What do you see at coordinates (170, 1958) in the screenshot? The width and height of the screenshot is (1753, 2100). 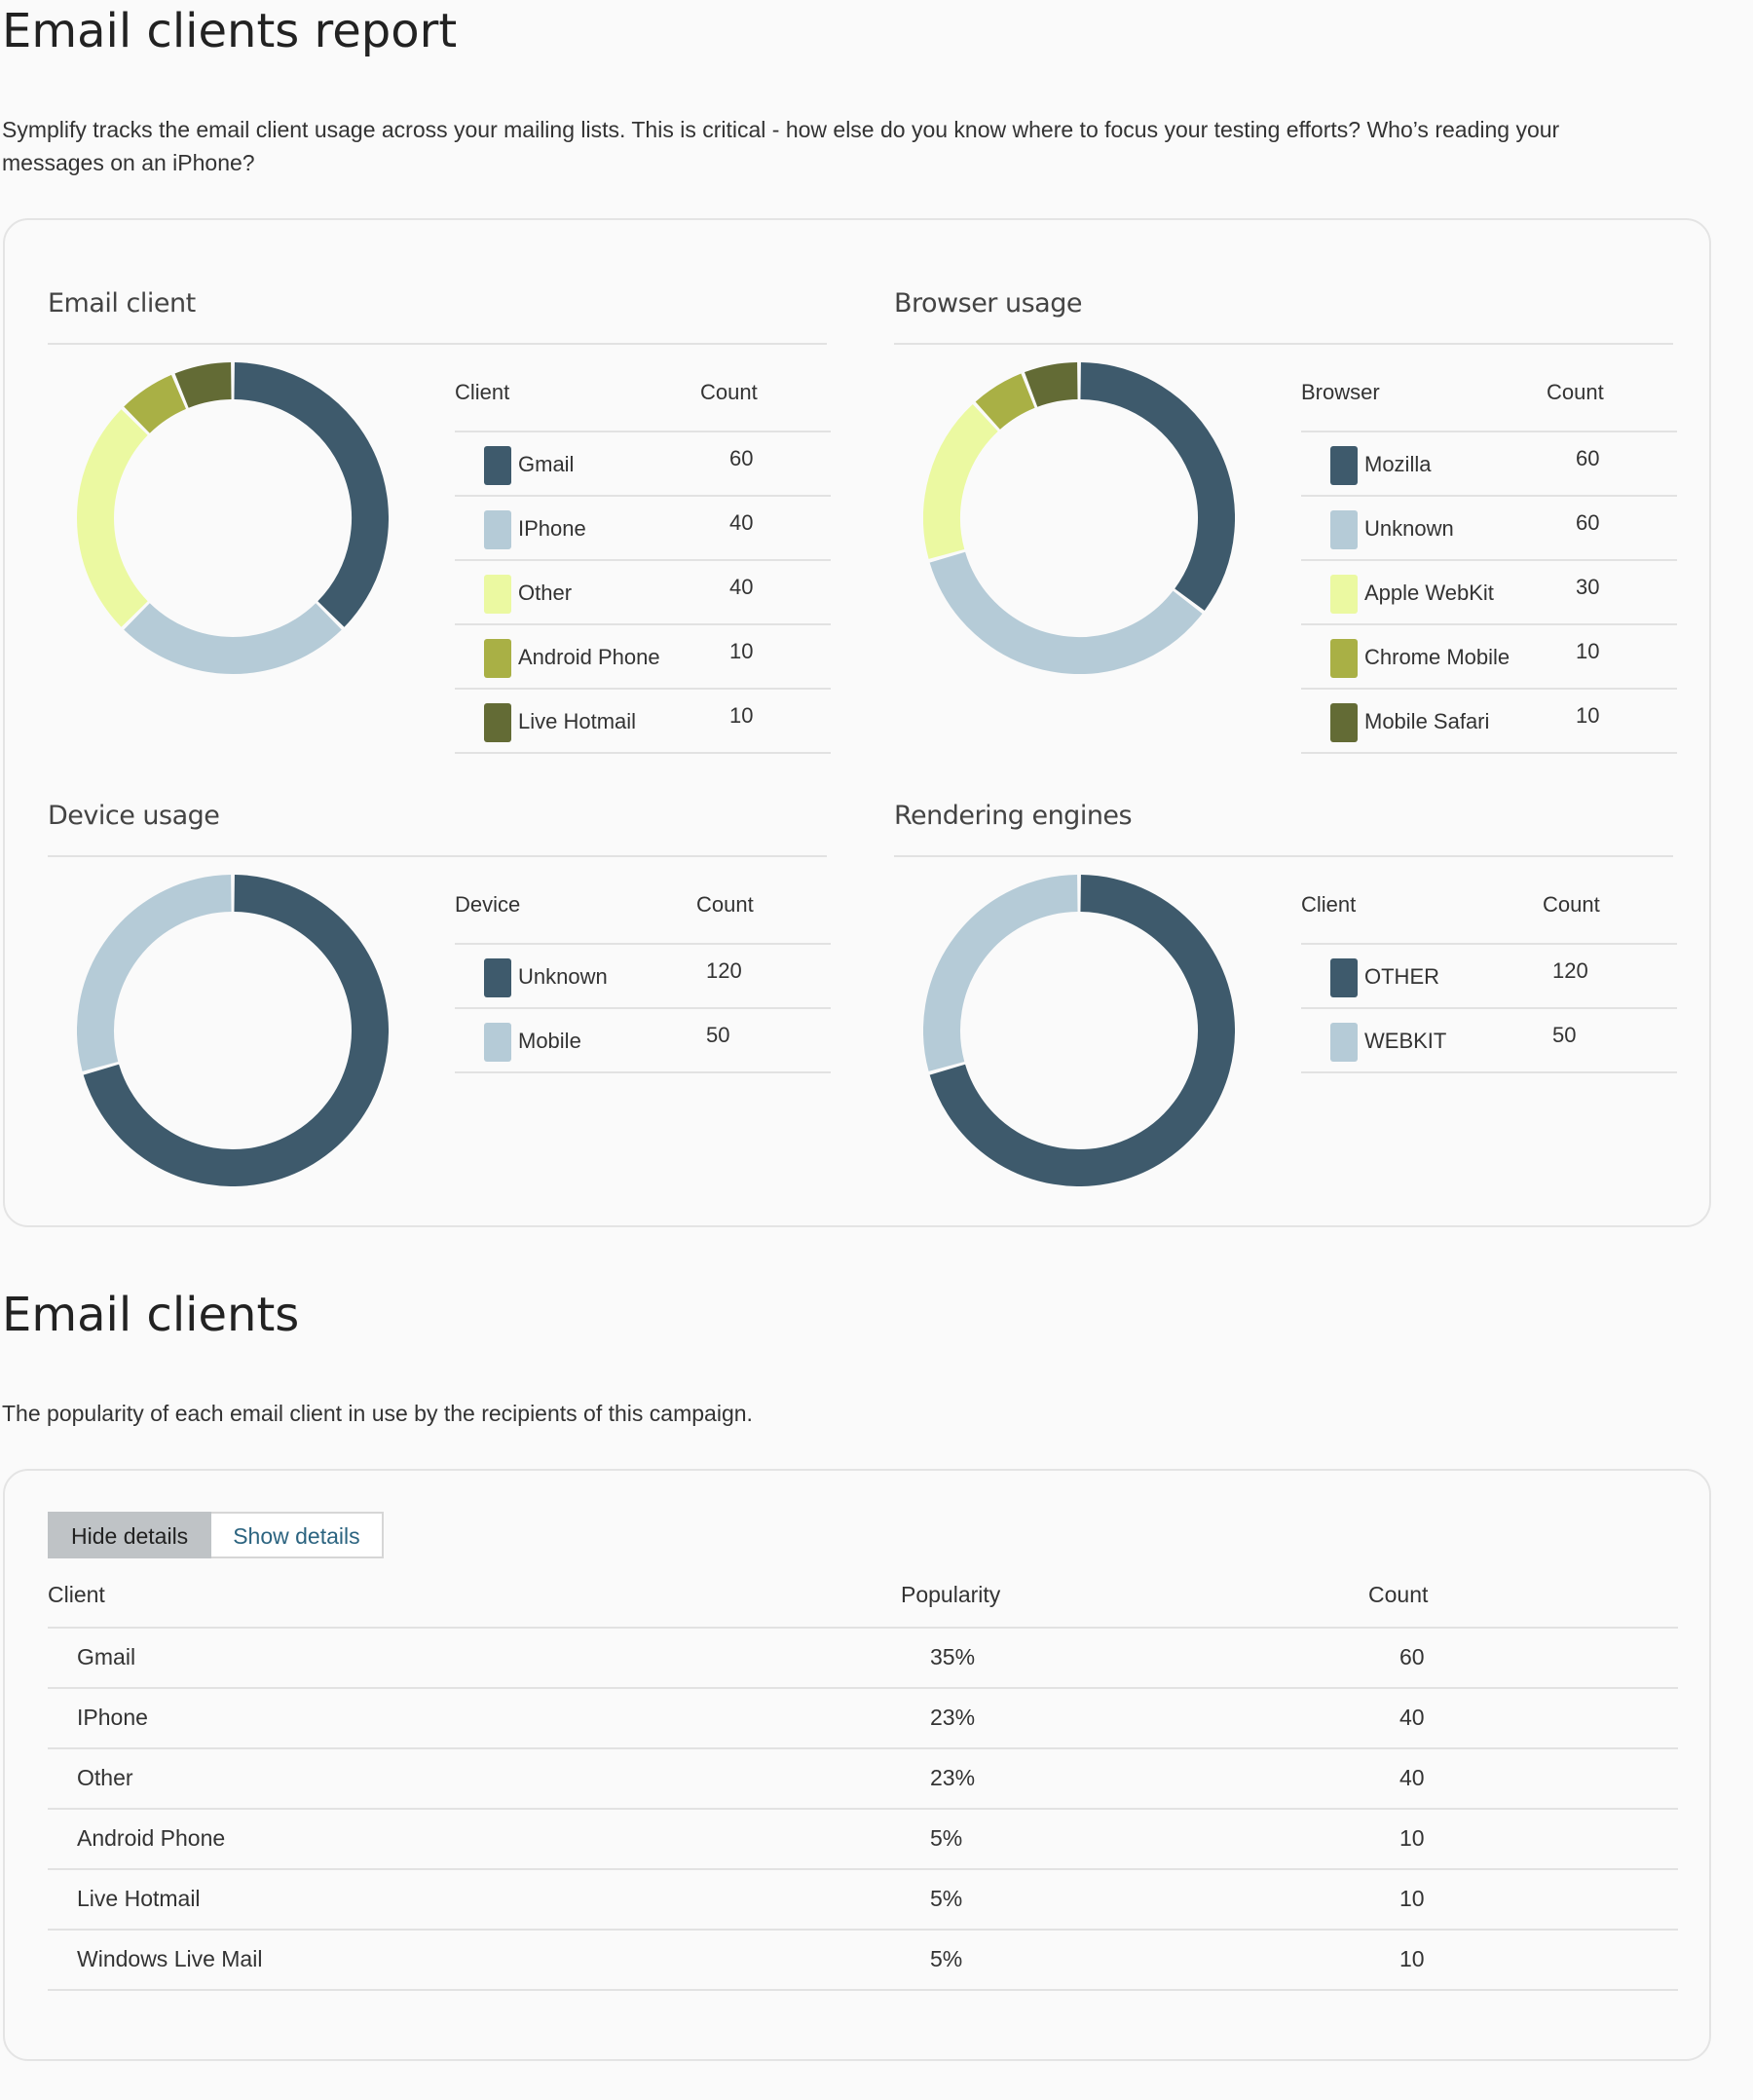 I see `cell-client: Windows Live Mail` at bounding box center [170, 1958].